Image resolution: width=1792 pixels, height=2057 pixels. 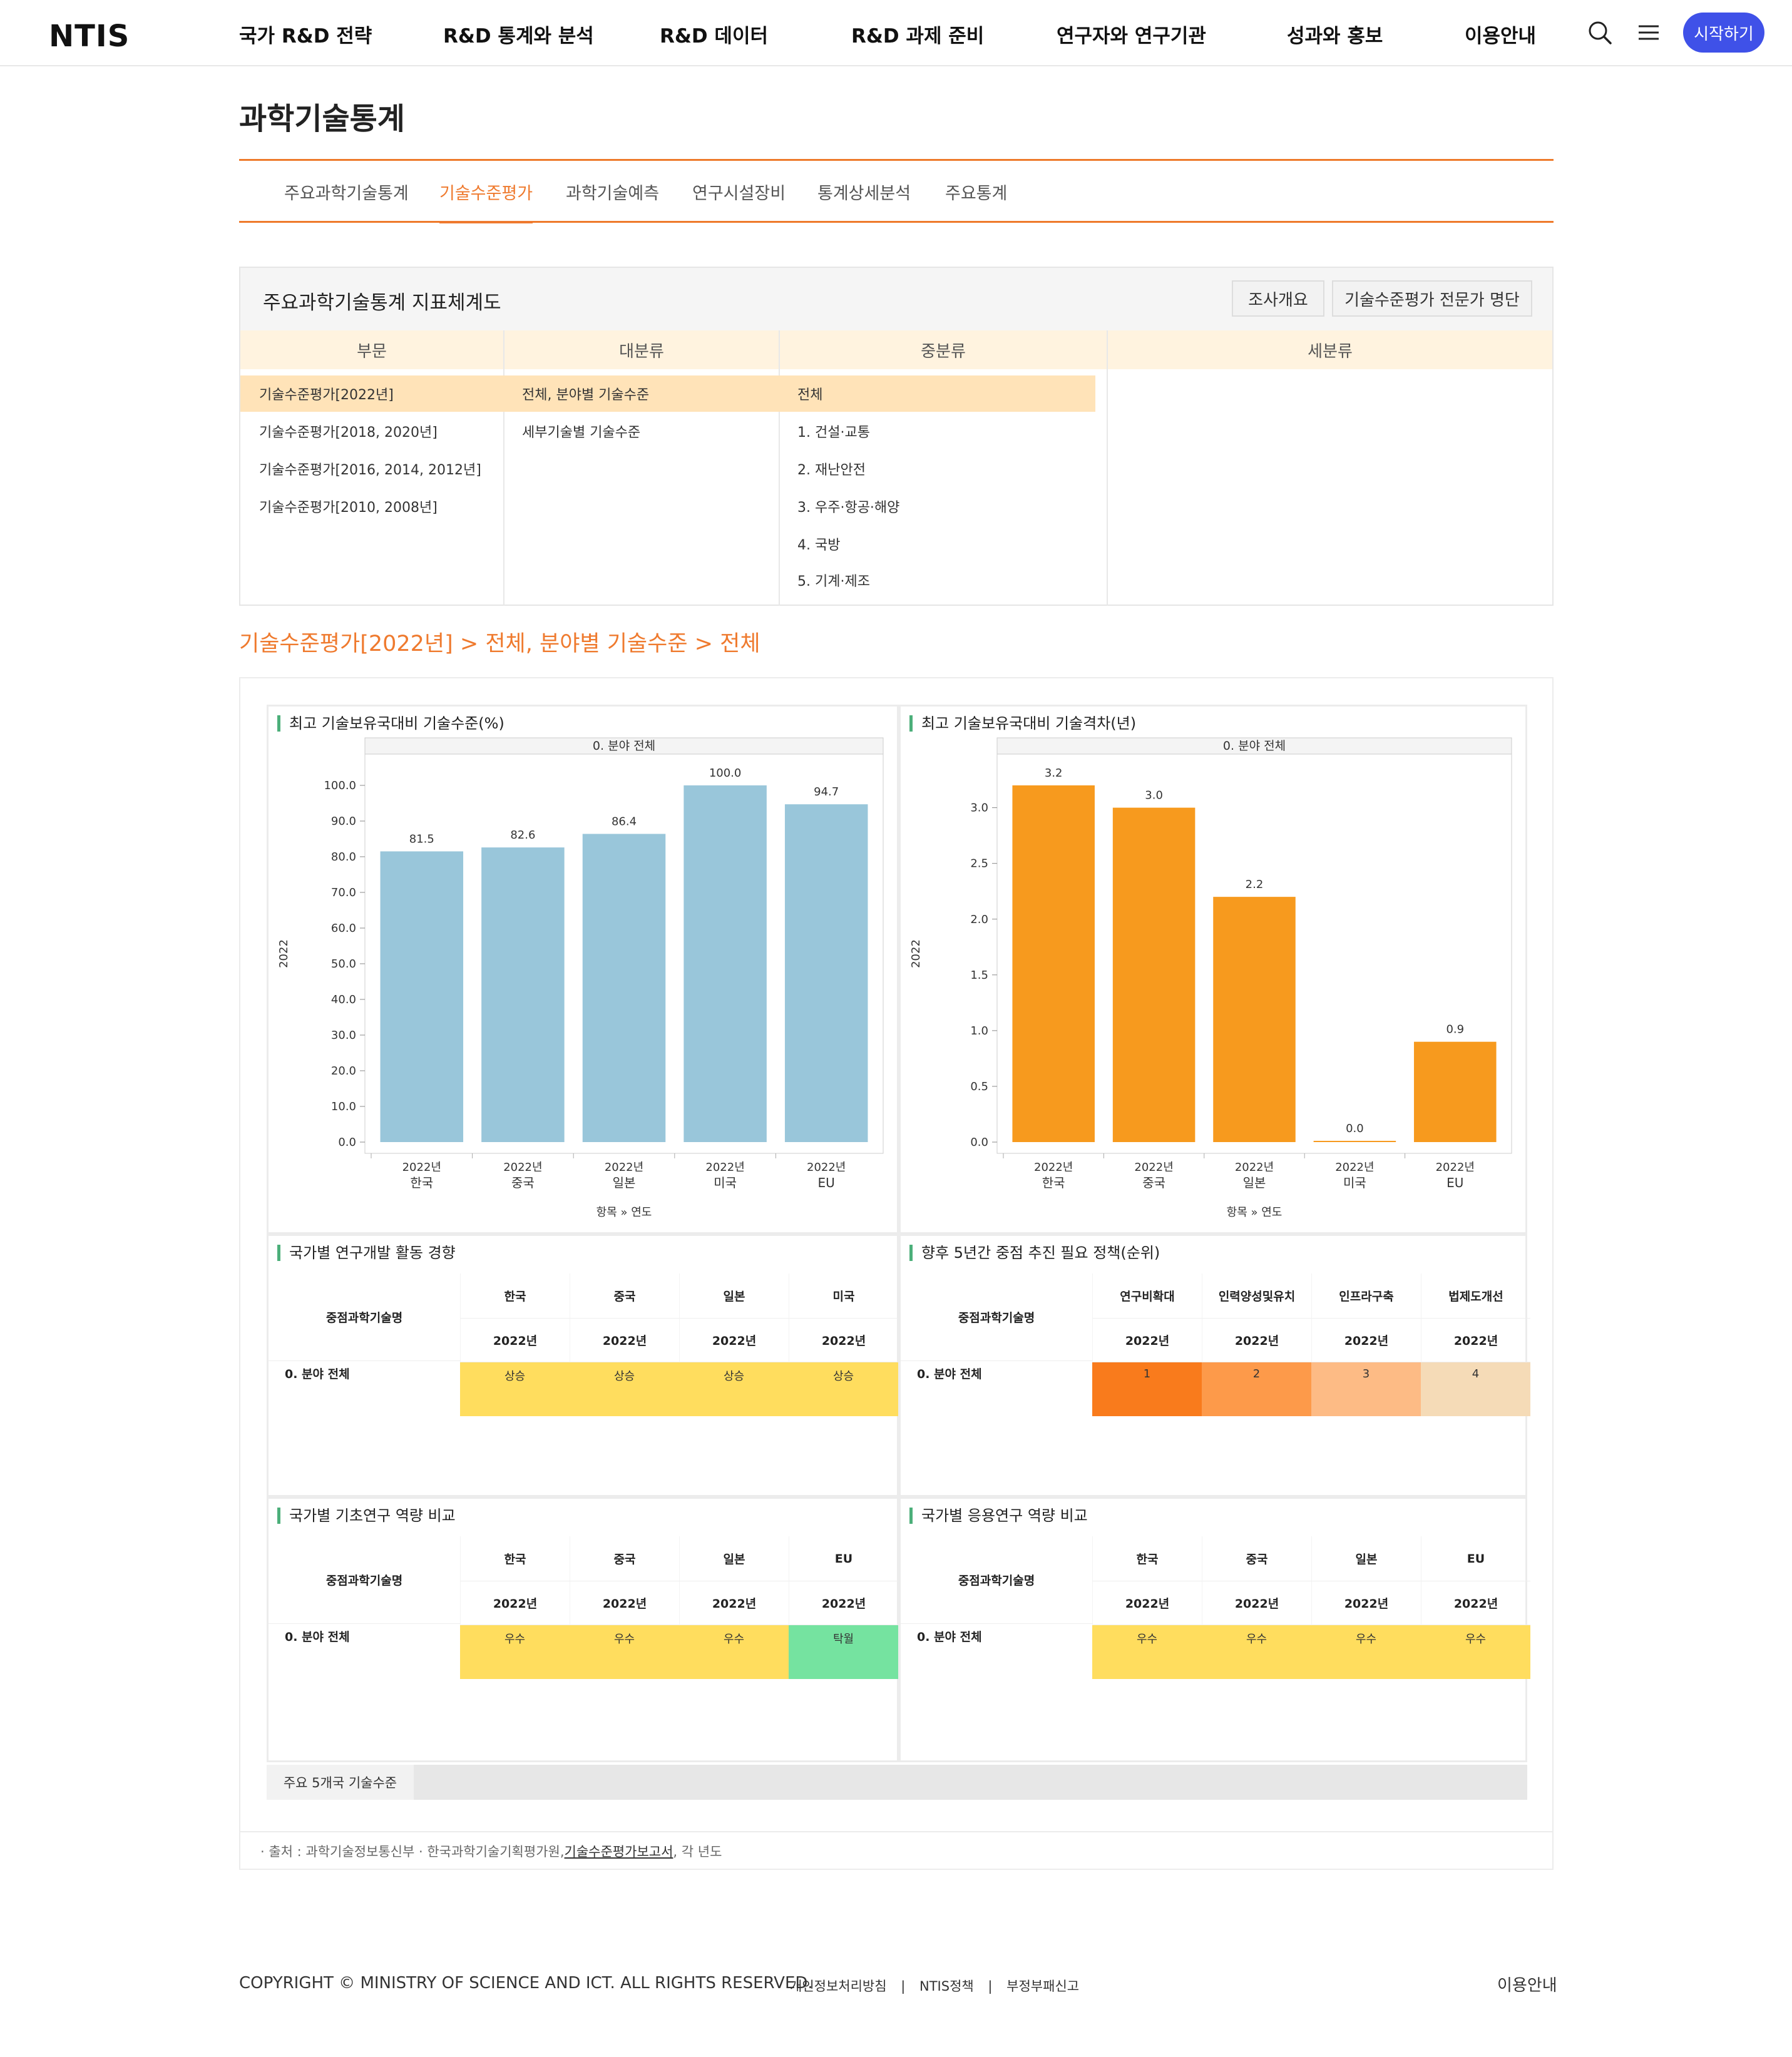 What do you see at coordinates (848, 508) in the screenshot?
I see `middle-category-item: 3. 우주·항공·해양` at bounding box center [848, 508].